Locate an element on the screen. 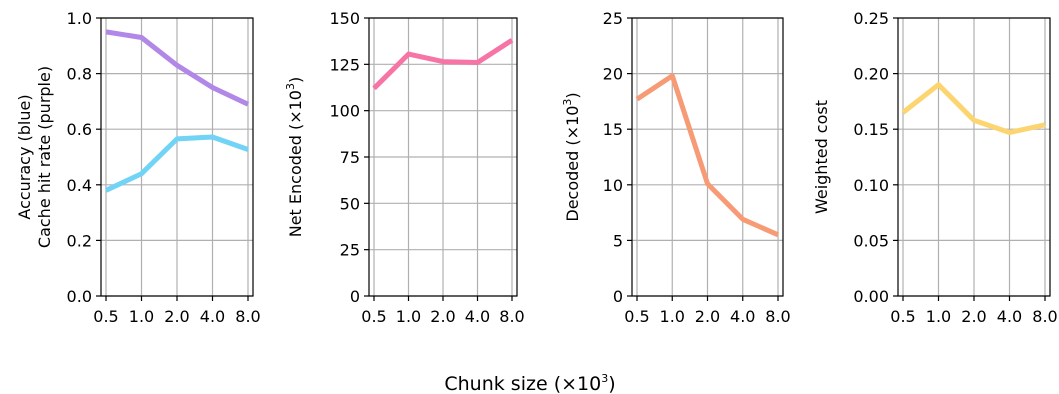  y-axis-label: Decoded (×103) is located at coordinates (571, 156).